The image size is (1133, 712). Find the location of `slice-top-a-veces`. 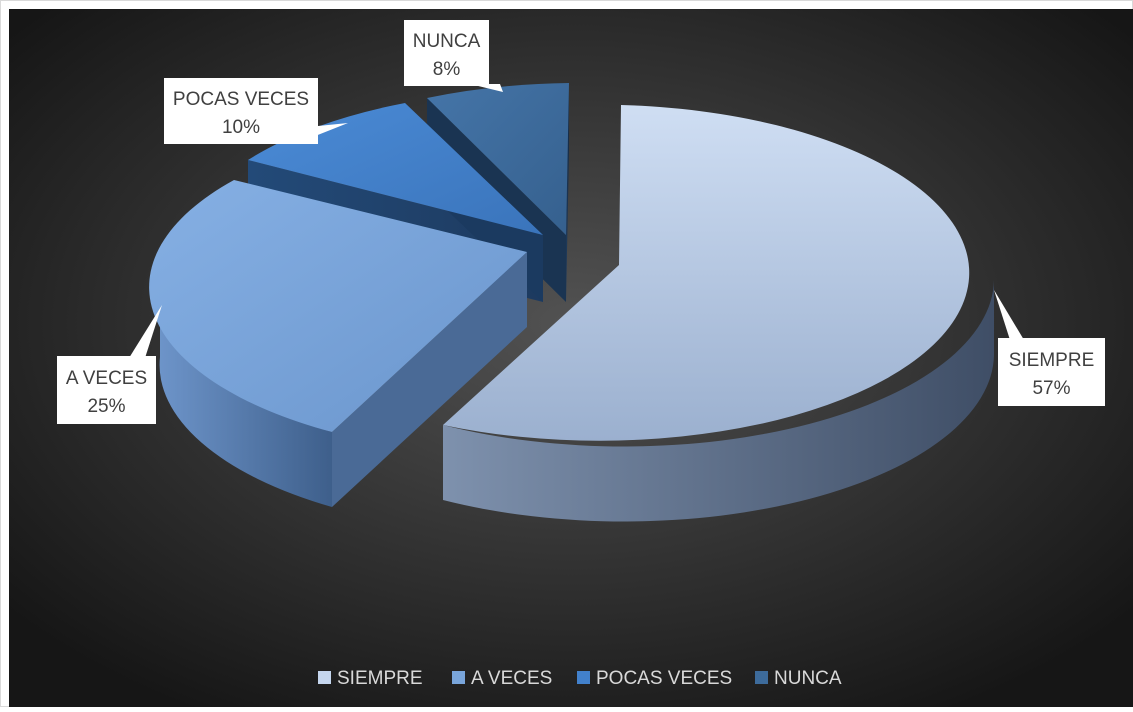

slice-top-a-veces is located at coordinates (338, 306).